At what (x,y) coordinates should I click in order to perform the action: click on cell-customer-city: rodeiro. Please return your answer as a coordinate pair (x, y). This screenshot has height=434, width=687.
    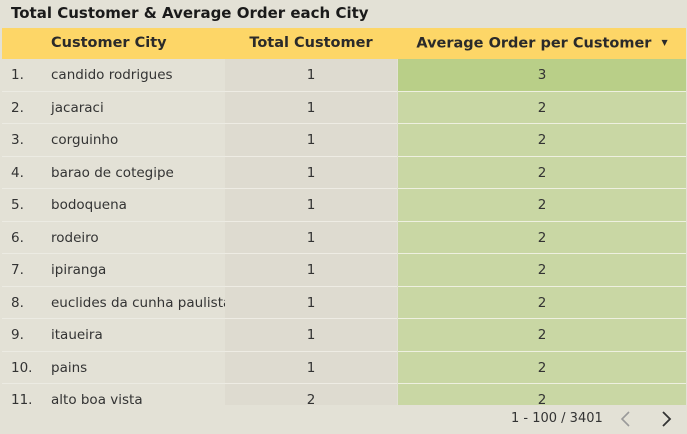
    Looking at the image, I should click on (75, 237).